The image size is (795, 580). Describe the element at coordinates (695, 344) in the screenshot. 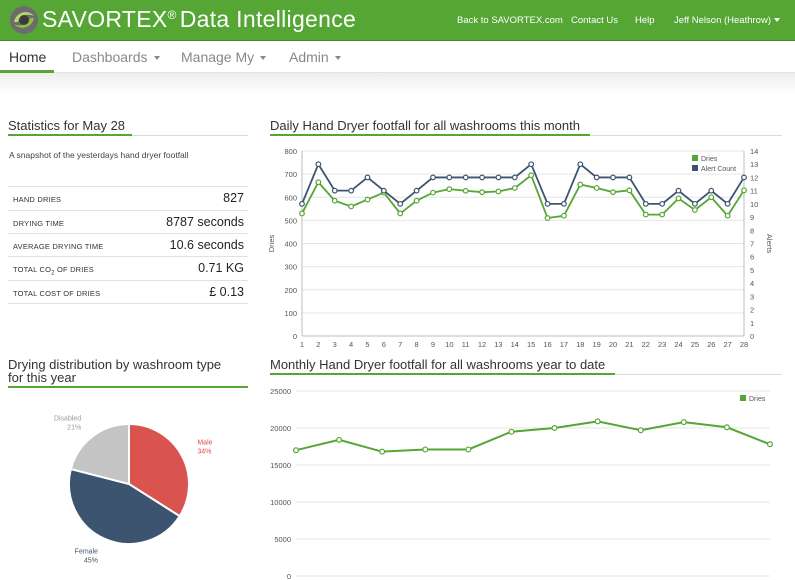

I see `x-tick-label: 25` at that location.